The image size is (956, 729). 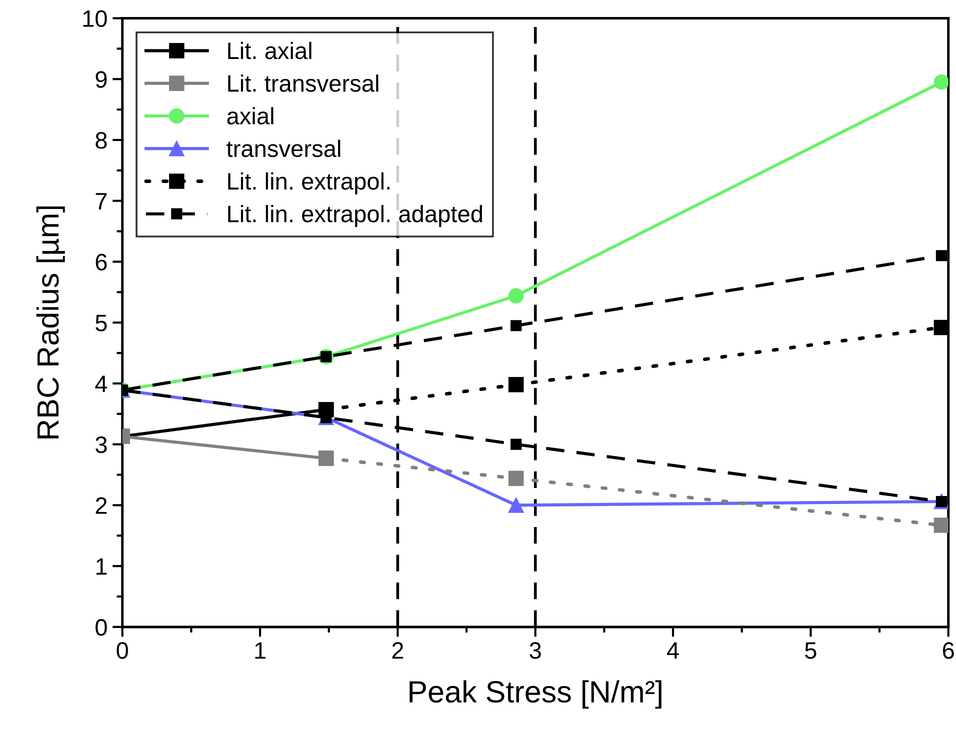 I want to click on y-tick-label: 0, so click(x=101, y=627).